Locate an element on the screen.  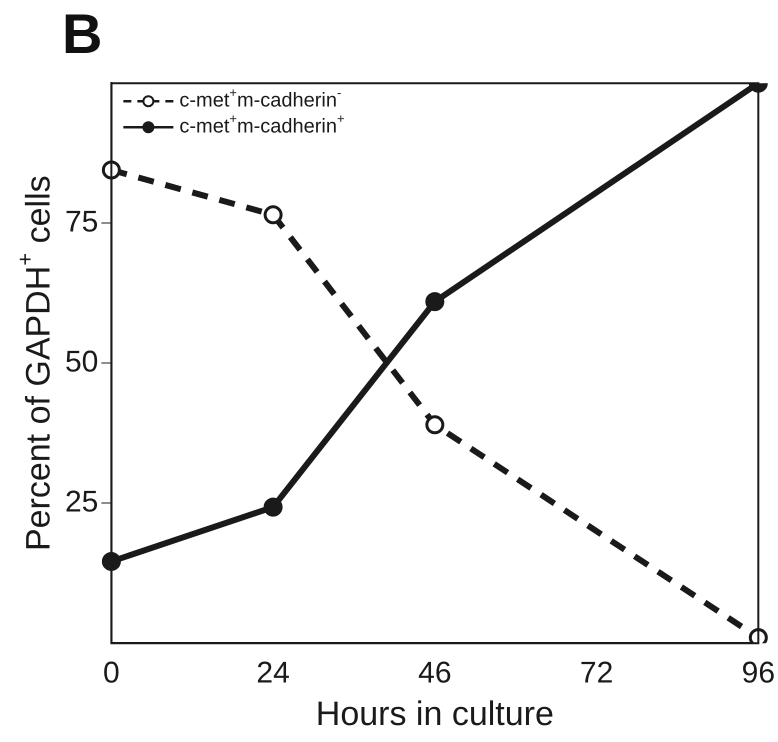
x-axis-title: Hours in culture is located at coordinates (435, 713).